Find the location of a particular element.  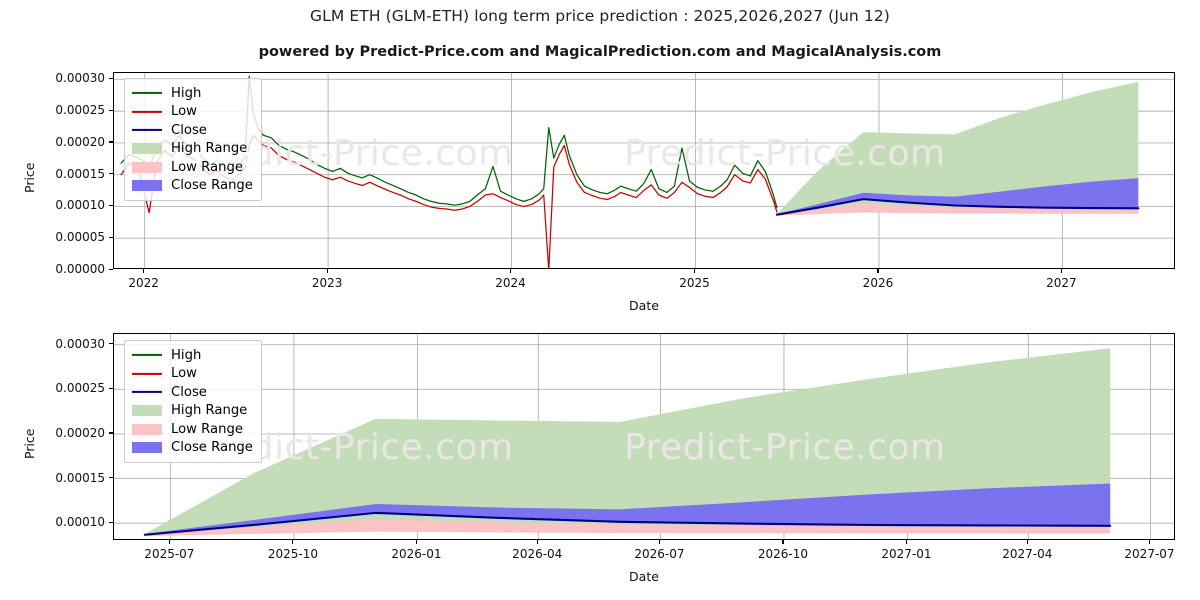

x-tick-label: 2023 is located at coordinates (327, 283).